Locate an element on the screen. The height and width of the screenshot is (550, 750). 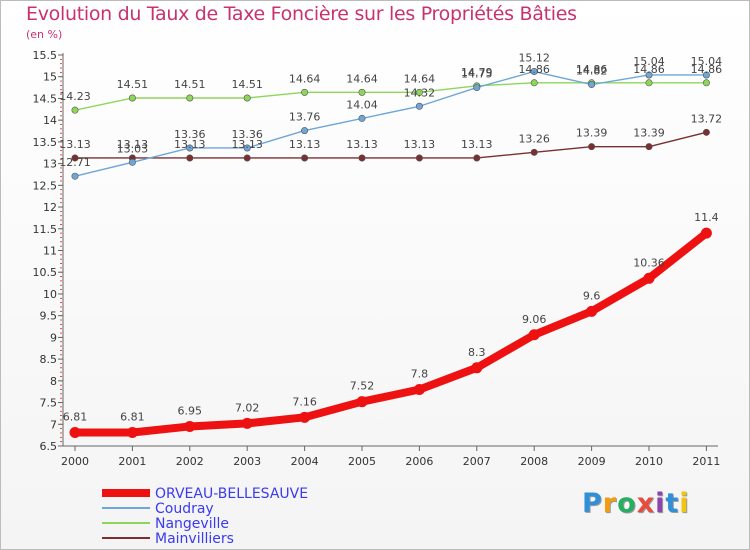
y-tick-label: 15 is located at coordinates (50, 77).